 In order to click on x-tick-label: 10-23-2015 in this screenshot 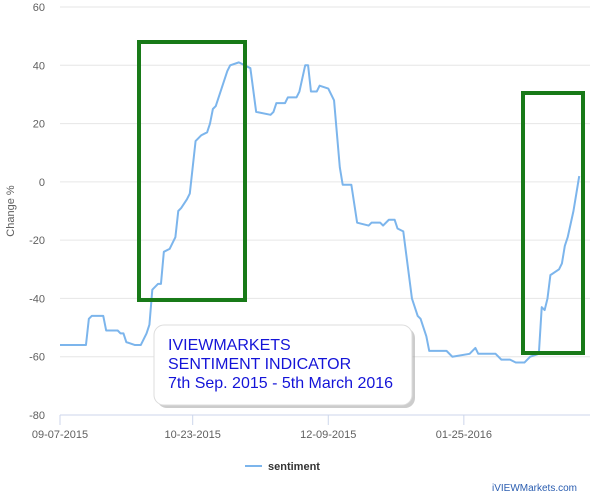, I will do `click(193, 435)`.